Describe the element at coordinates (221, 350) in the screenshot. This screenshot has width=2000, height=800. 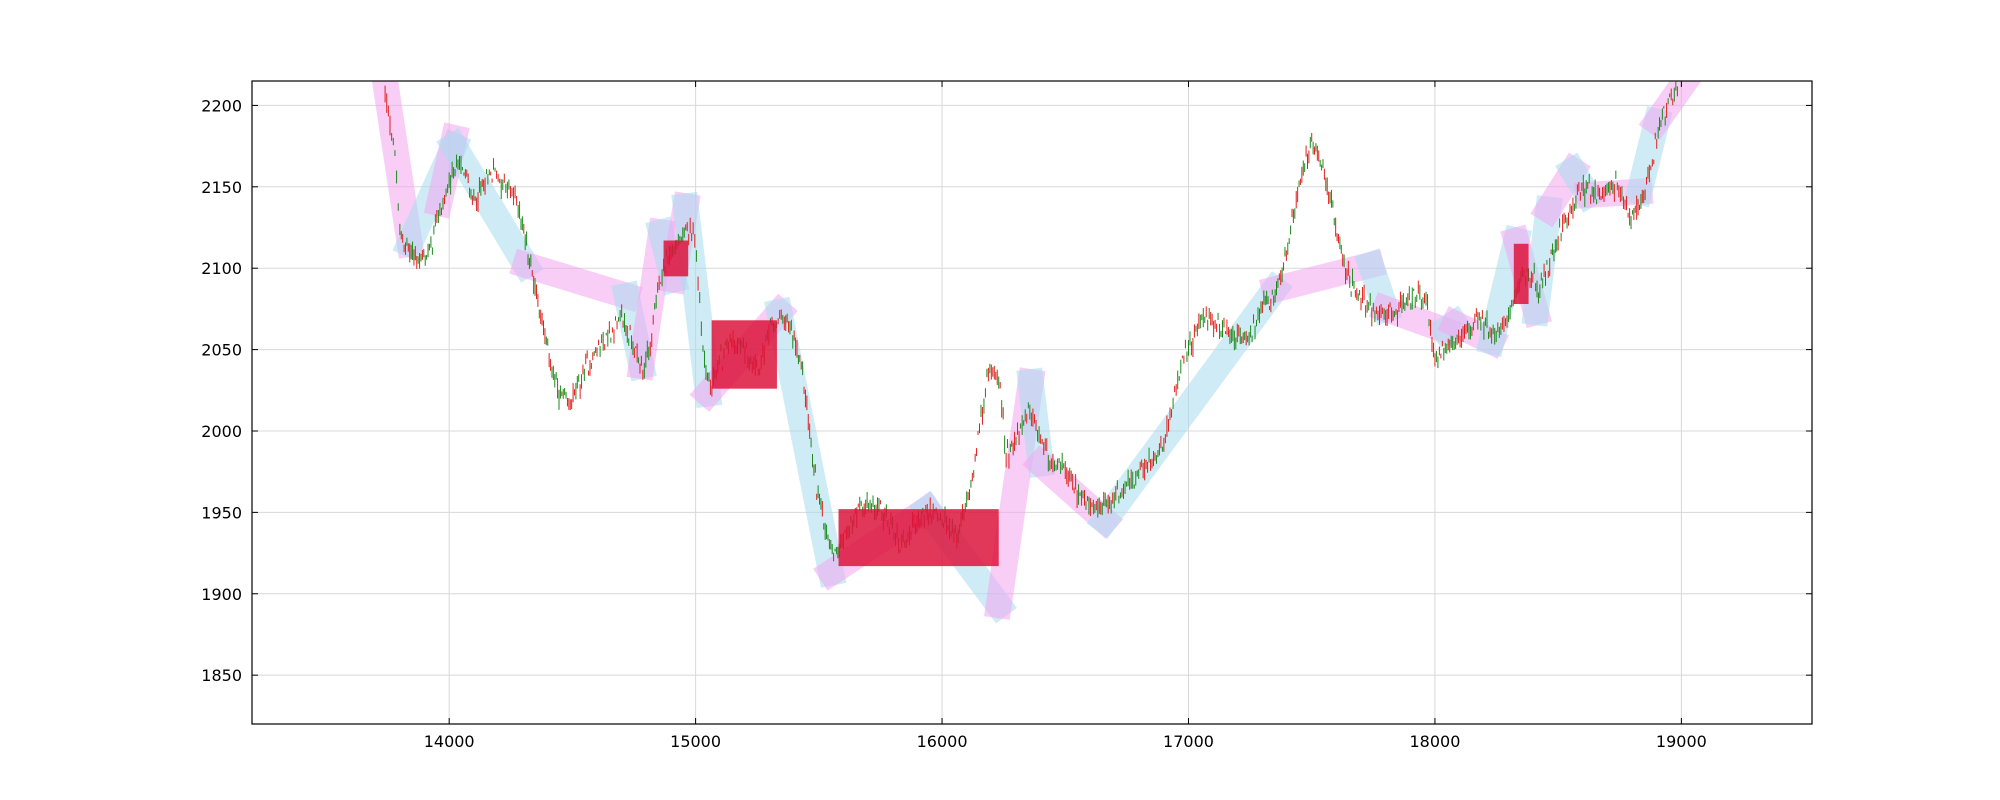
I see `y-tick-label: 2050` at that location.